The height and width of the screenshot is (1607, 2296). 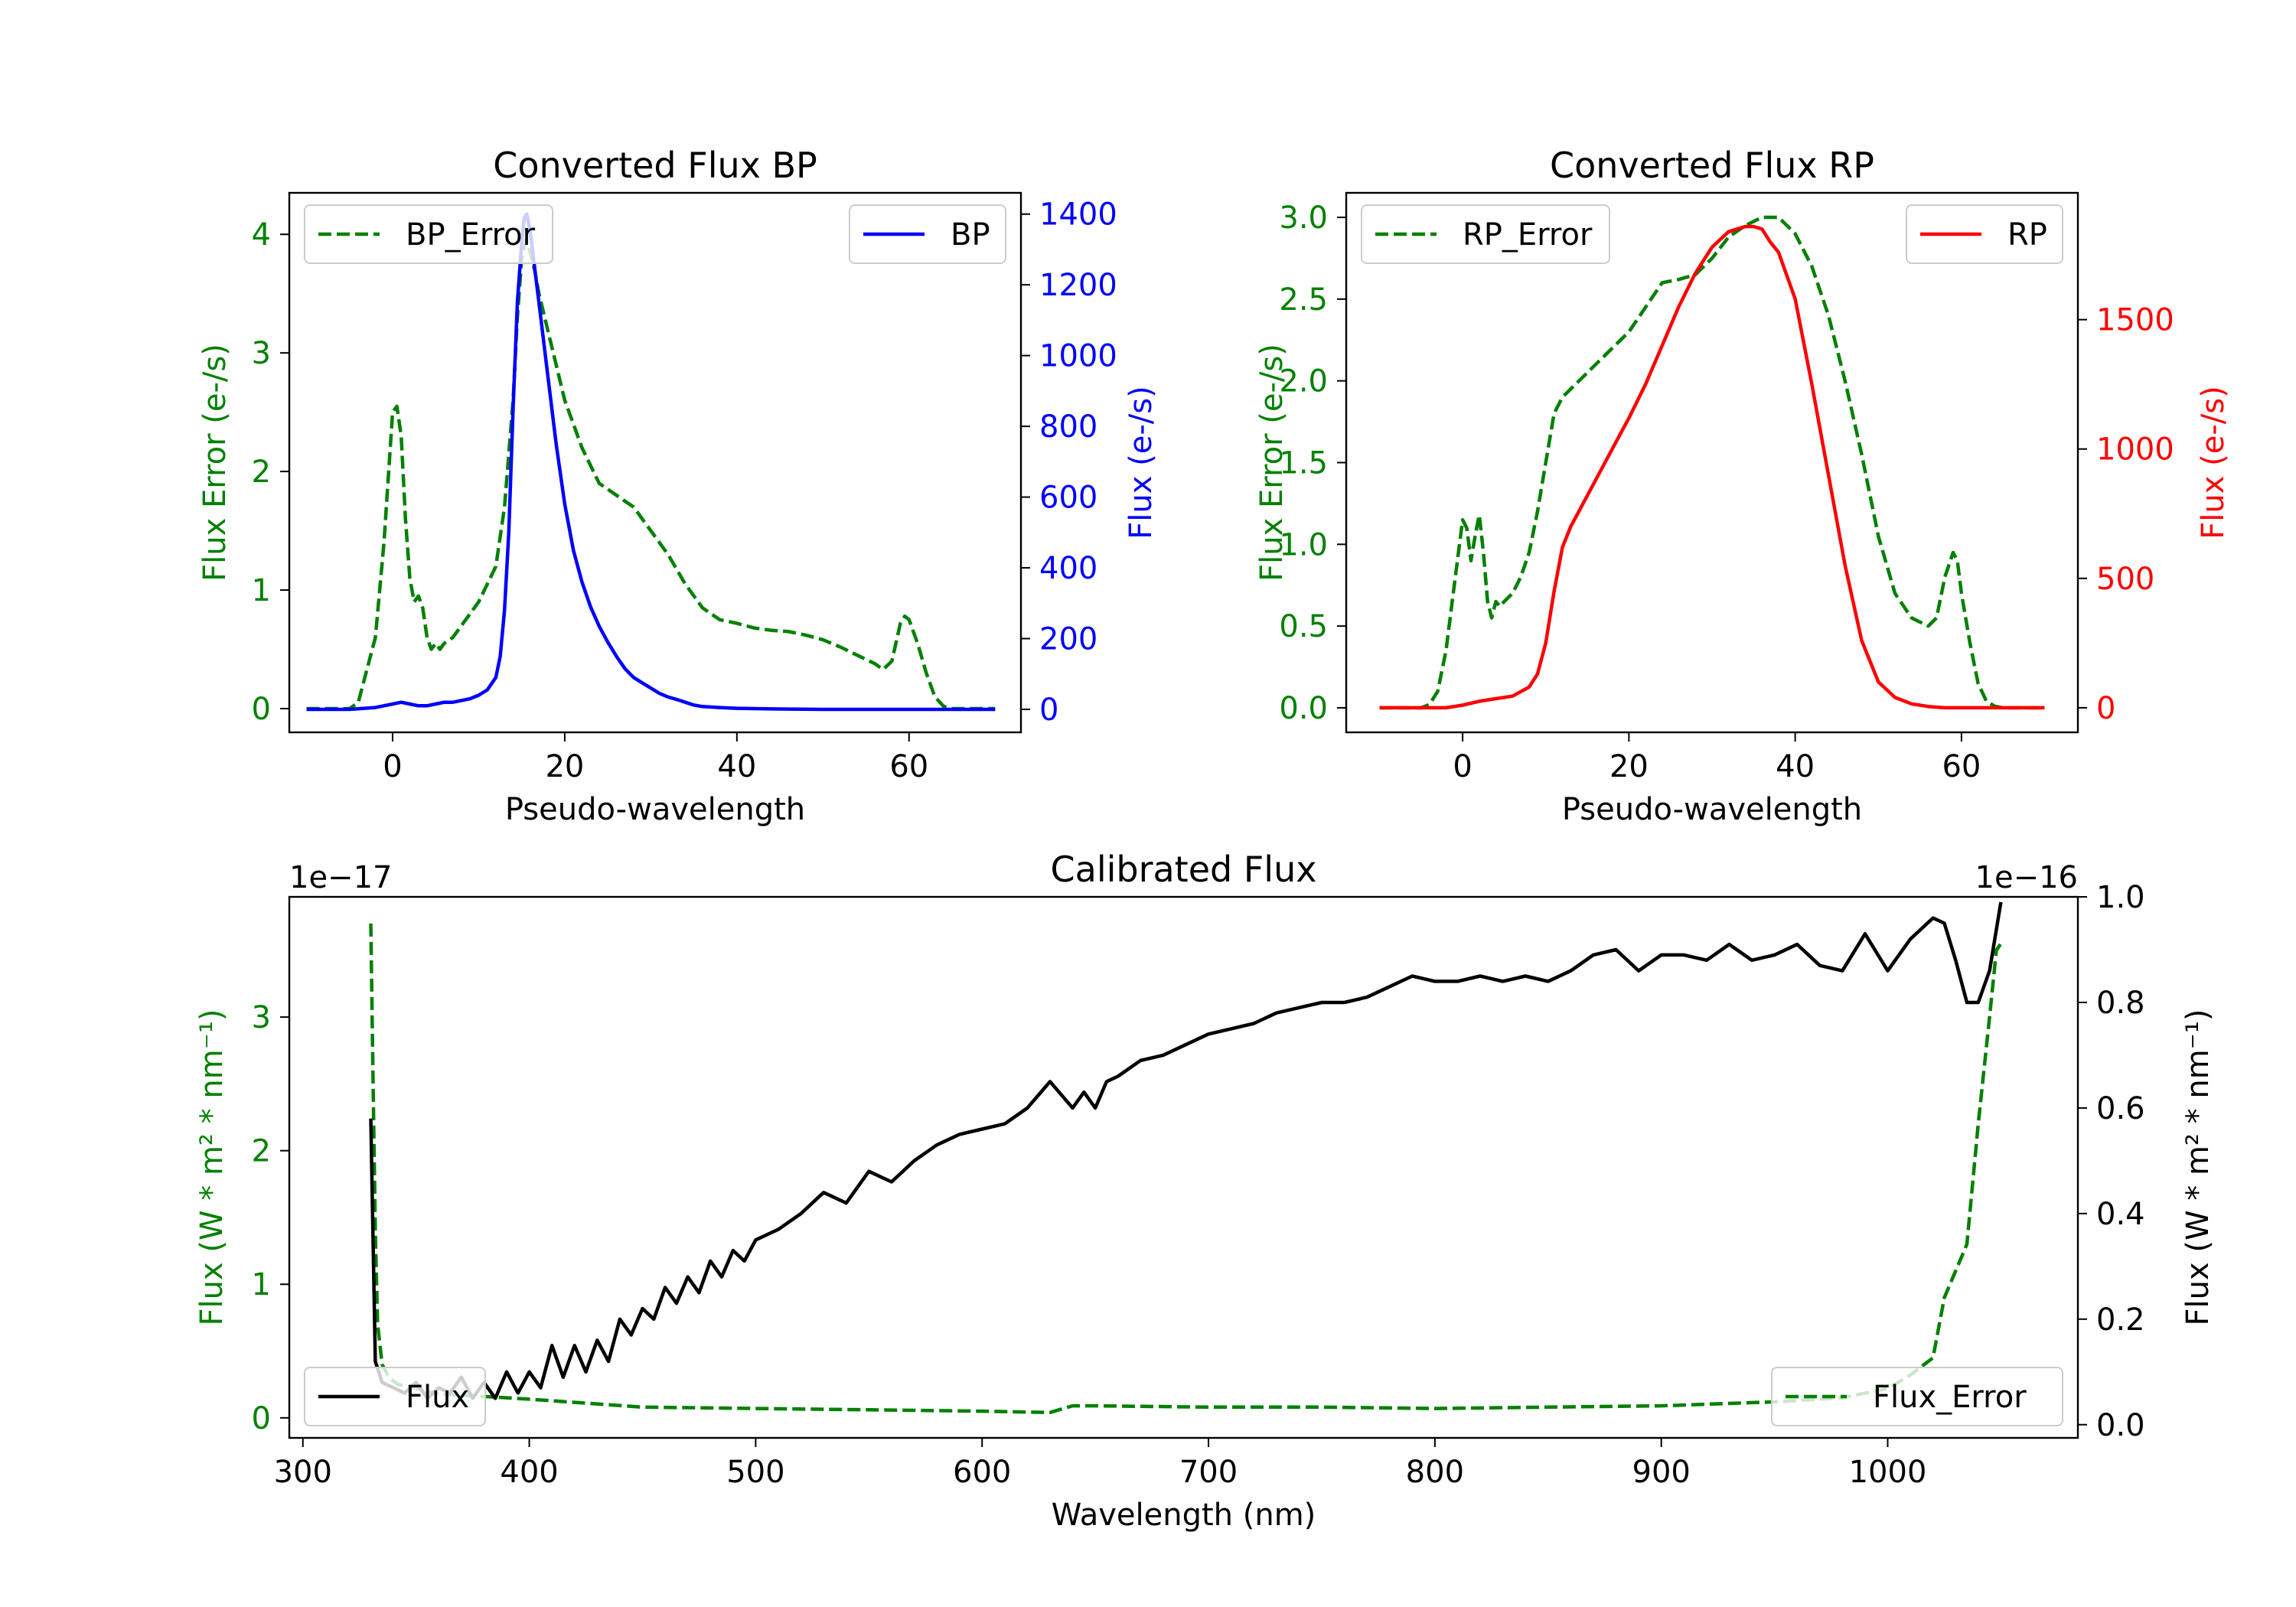 What do you see at coordinates (2135, 320) in the screenshot?
I see `y-right-tick-label: 1500` at bounding box center [2135, 320].